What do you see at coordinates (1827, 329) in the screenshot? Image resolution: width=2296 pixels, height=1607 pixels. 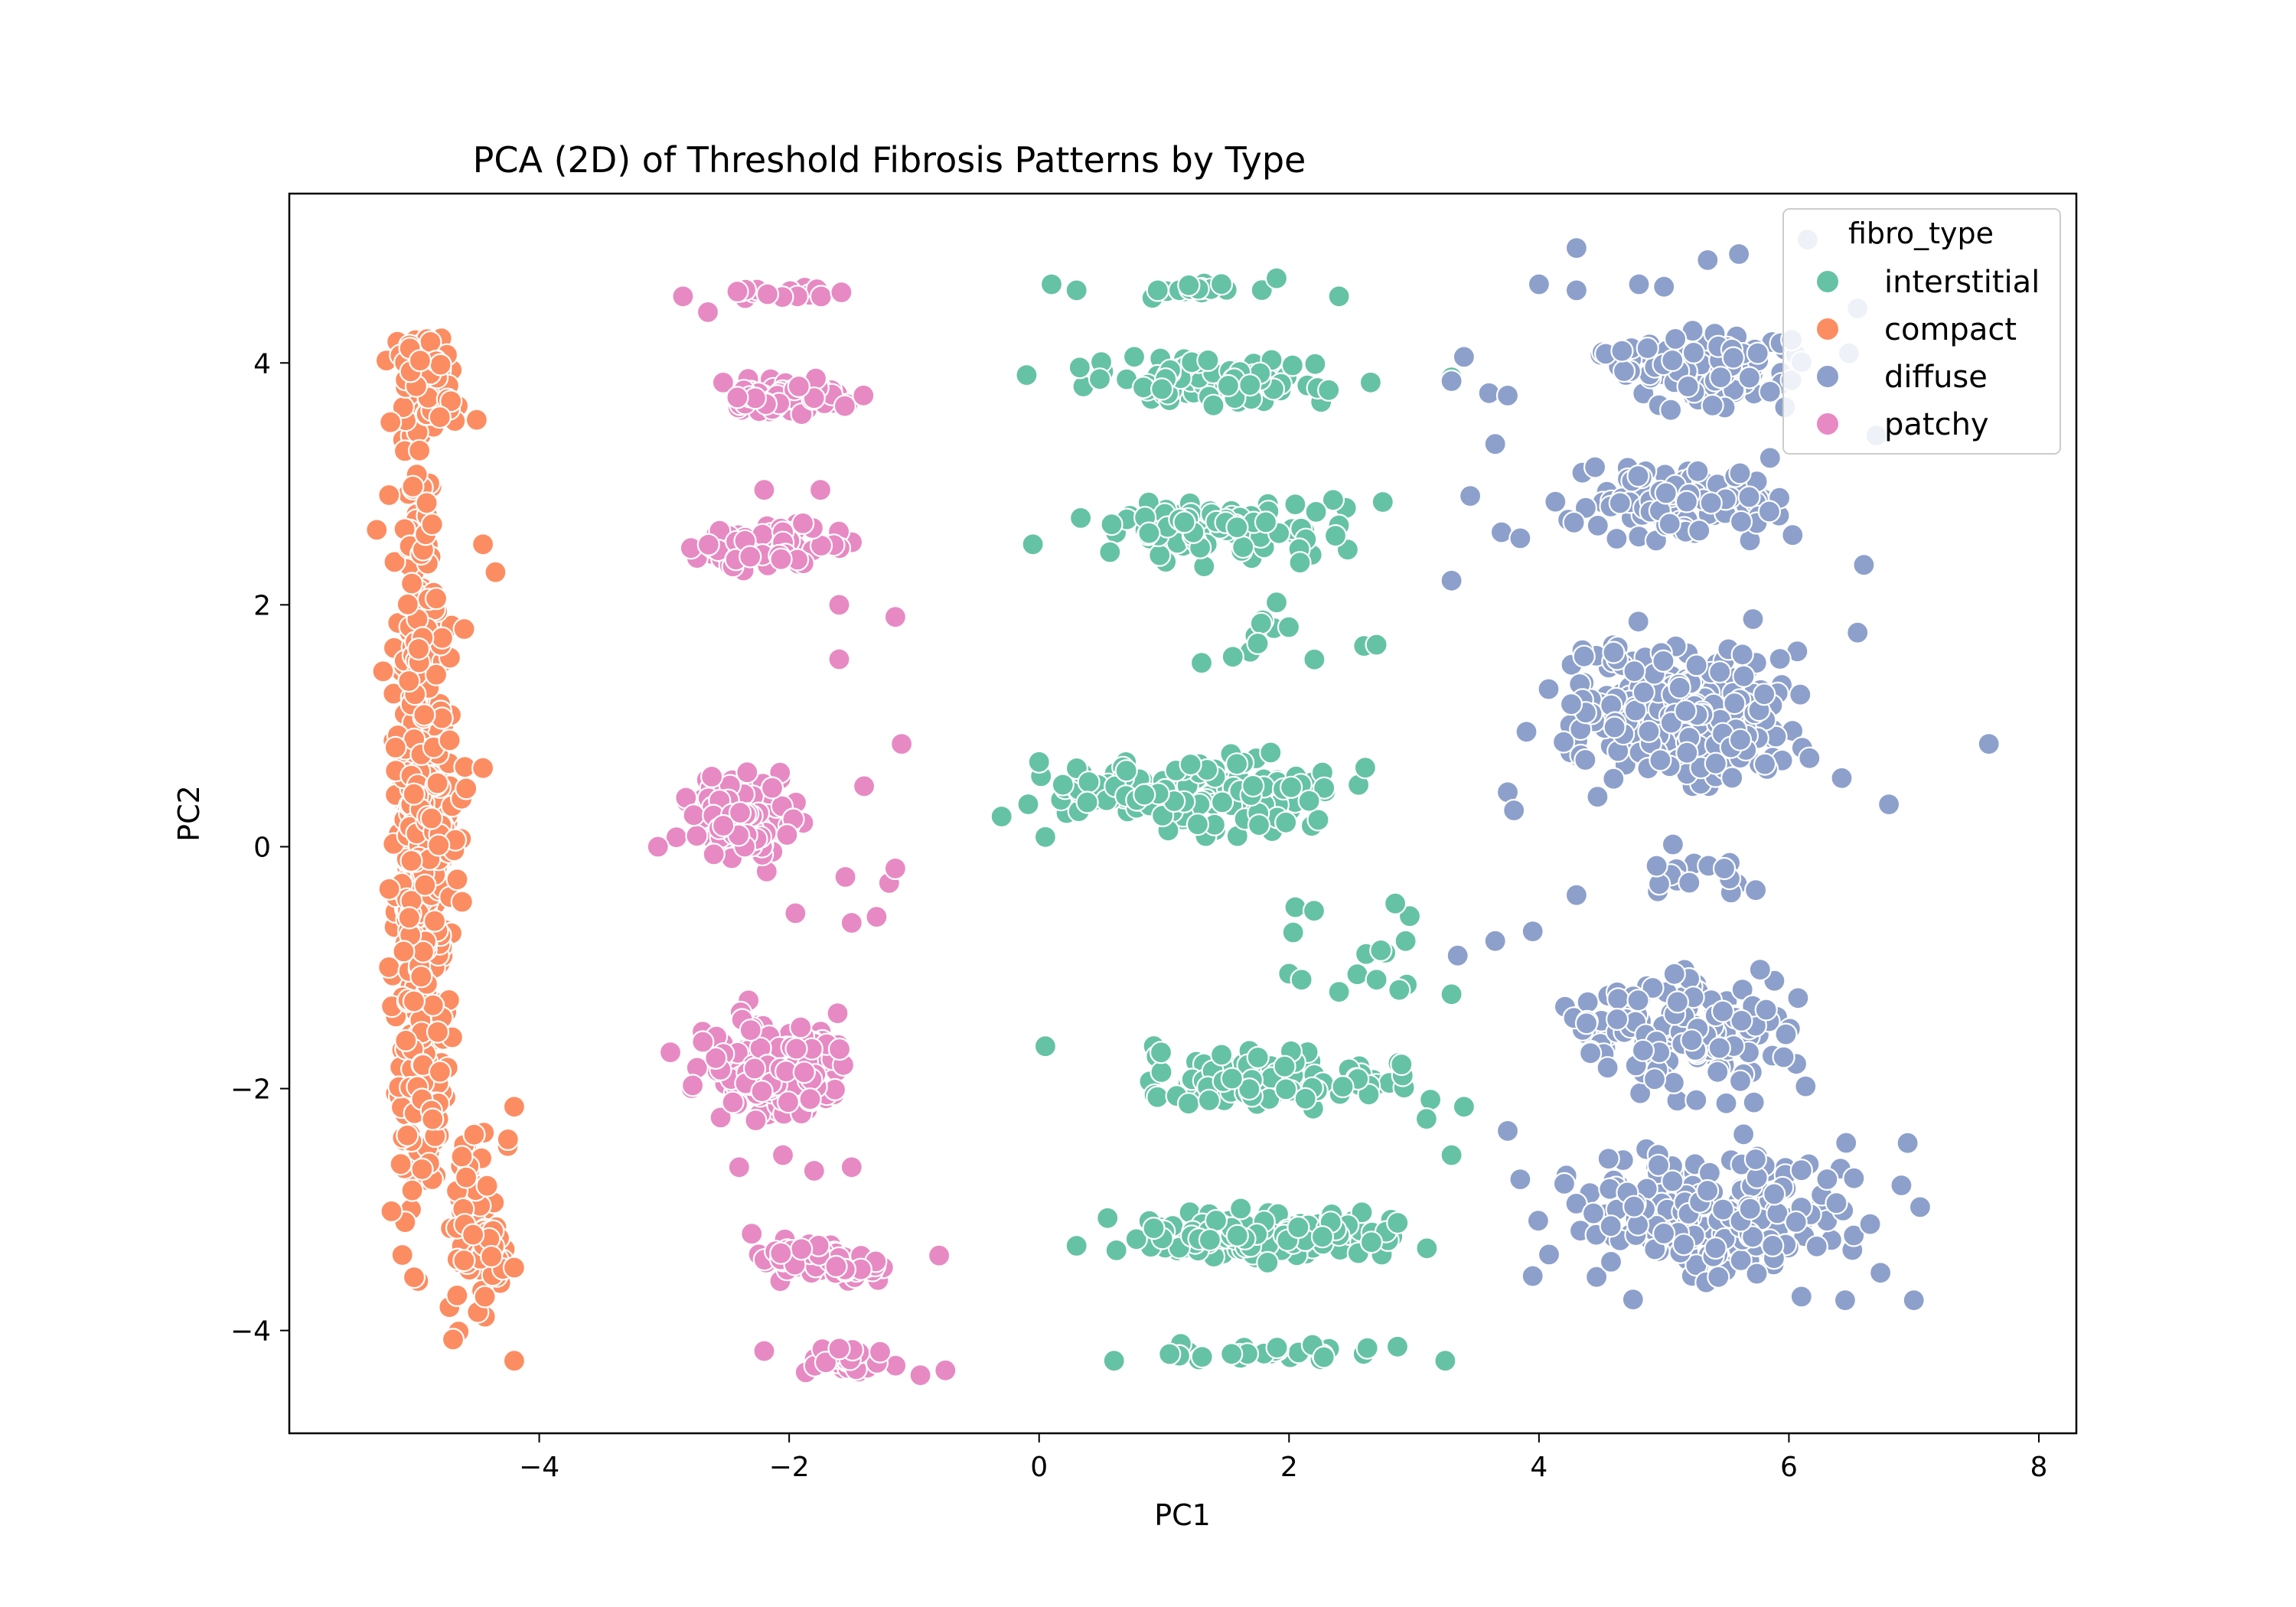 I see `legend-marker-compact` at bounding box center [1827, 329].